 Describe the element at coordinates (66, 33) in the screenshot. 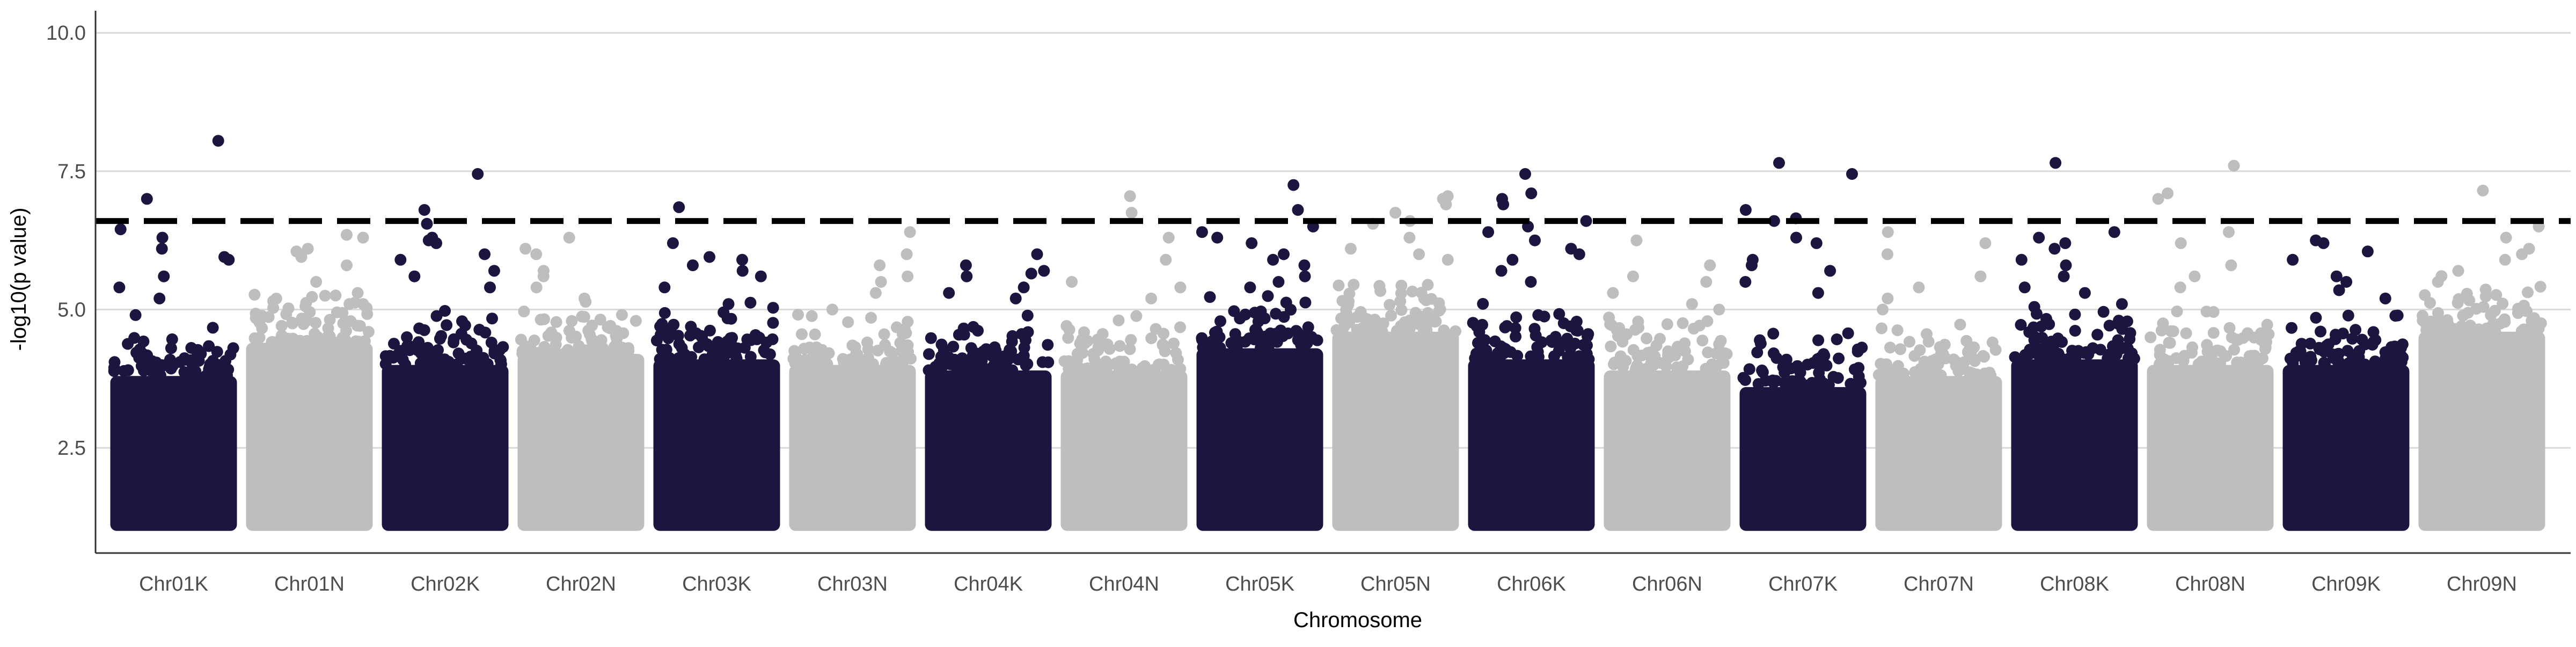

I see `y-tick-label: 10.0` at that location.